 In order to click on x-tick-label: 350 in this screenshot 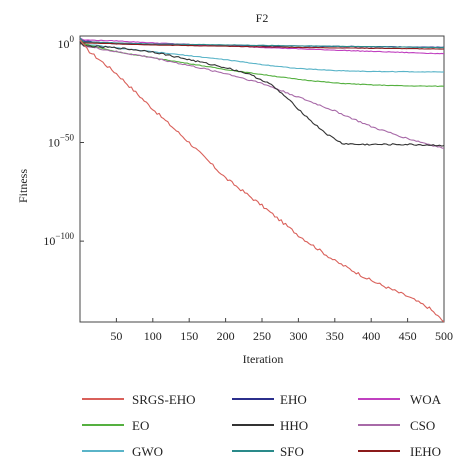, I will do `click(335, 336)`.